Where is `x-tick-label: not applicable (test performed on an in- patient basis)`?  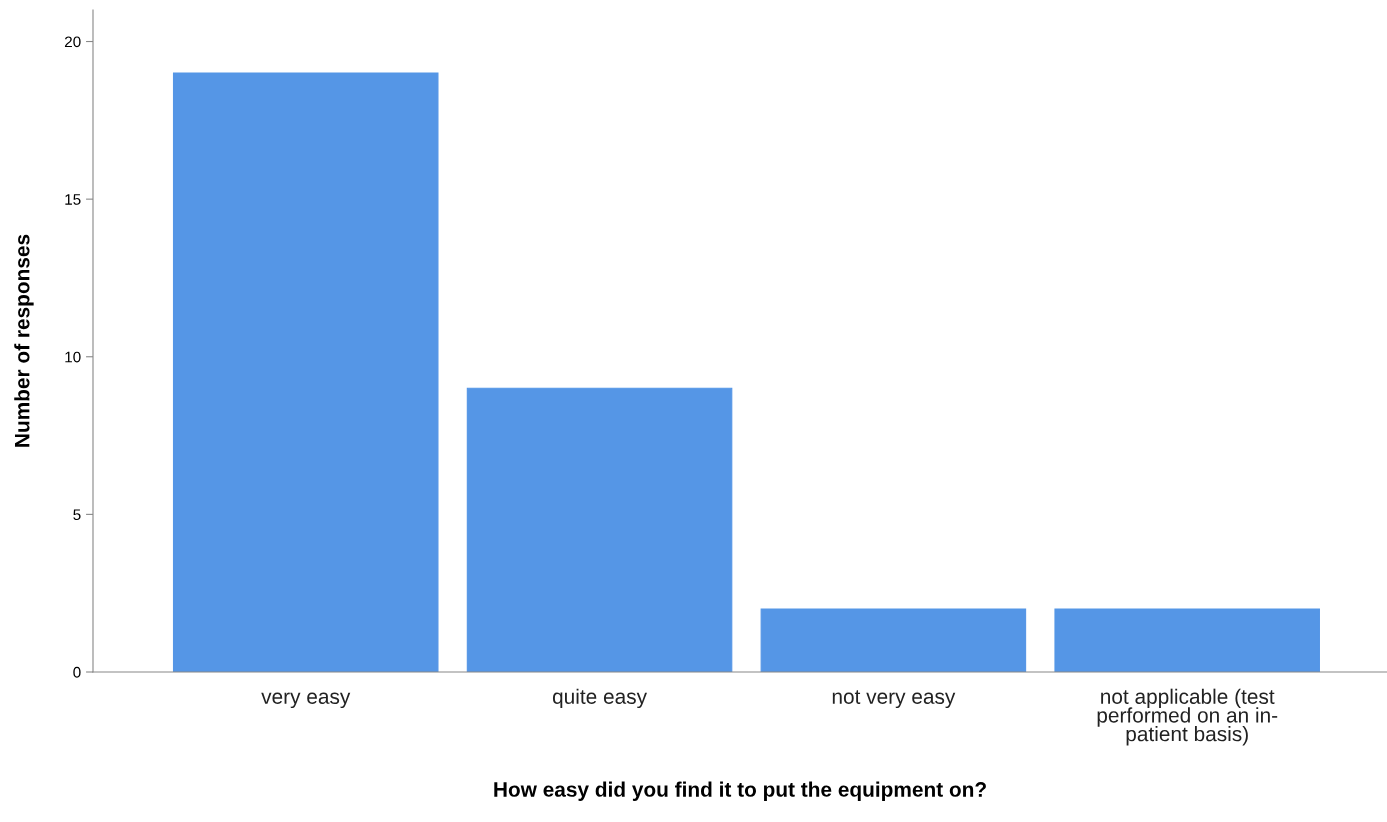 x-tick-label: not applicable (test performed on an in- patient basis) is located at coordinates (1187, 717).